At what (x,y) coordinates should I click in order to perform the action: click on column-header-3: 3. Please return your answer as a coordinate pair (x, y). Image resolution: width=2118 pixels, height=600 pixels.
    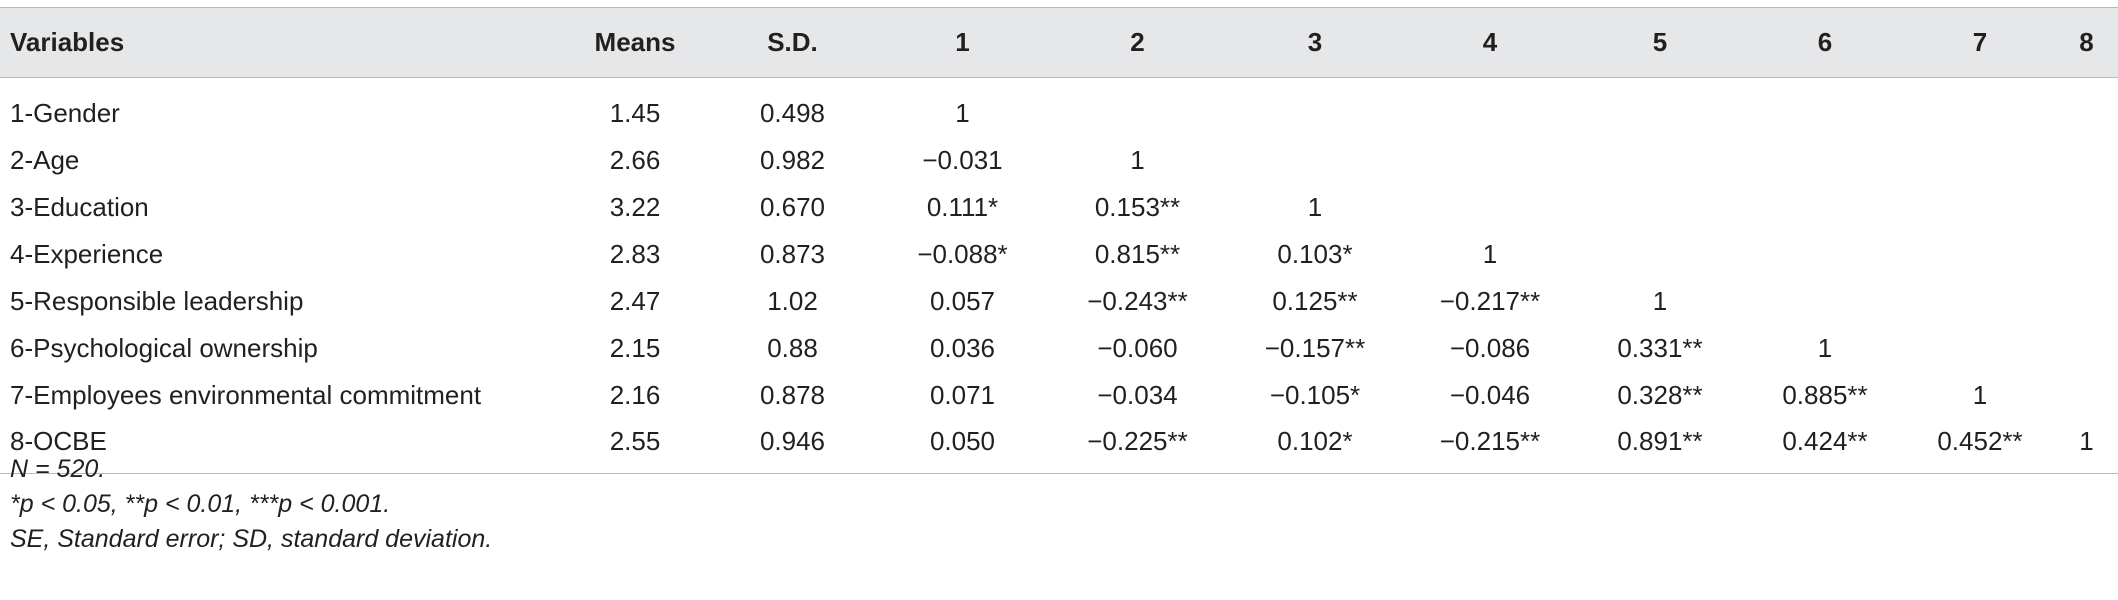
    Looking at the image, I should click on (1315, 42).